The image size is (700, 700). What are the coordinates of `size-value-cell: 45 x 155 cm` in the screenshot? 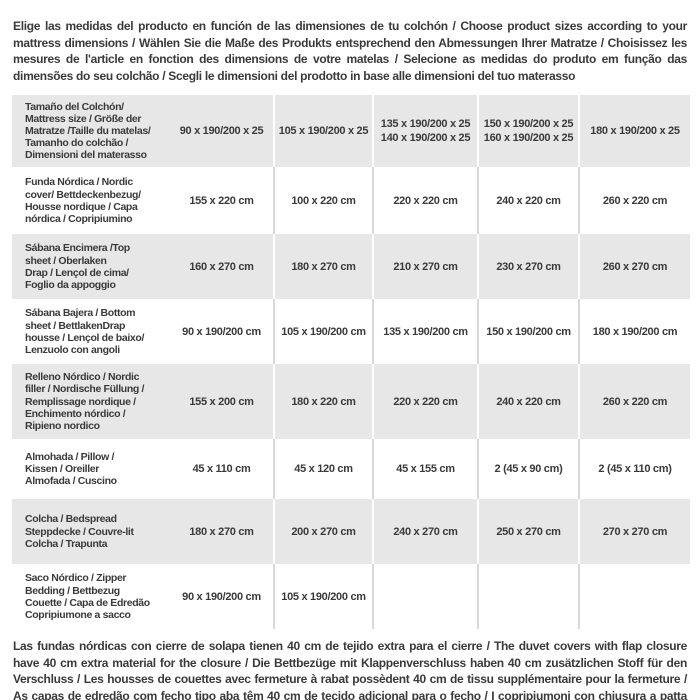 It's located at (424, 469).